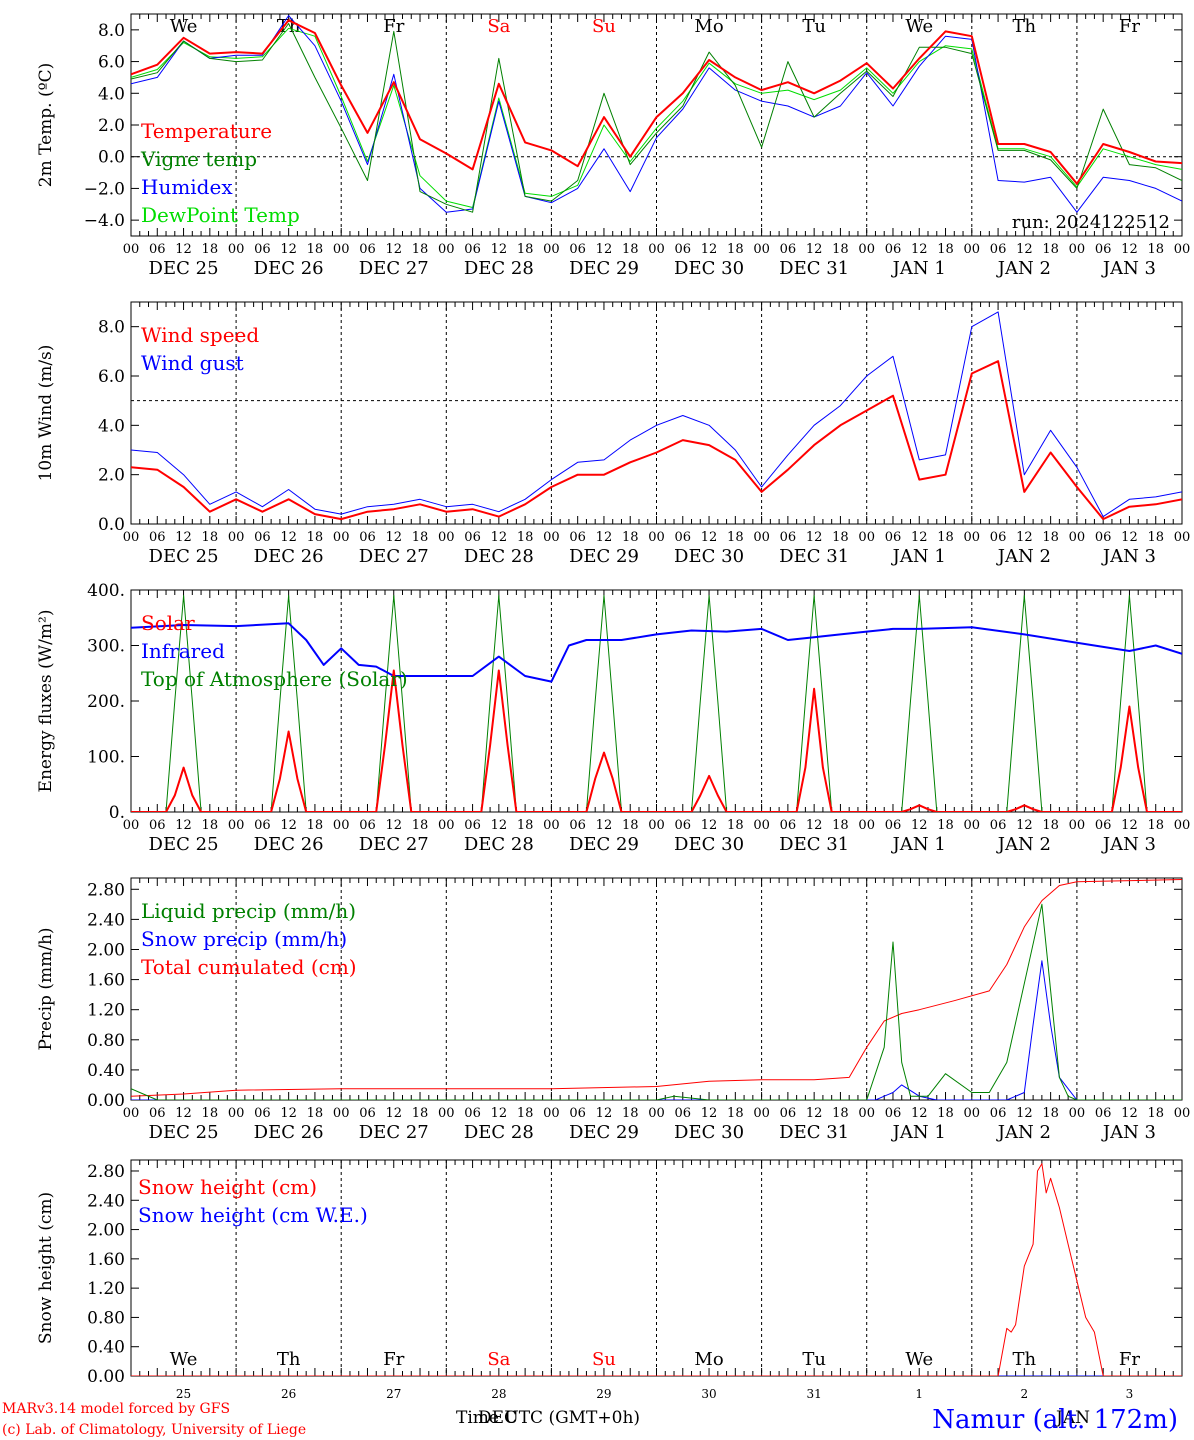 The height and width of the screenshot is (1440, 1194). I want to click on bottom-day-number: 30, so click(708, 1394).